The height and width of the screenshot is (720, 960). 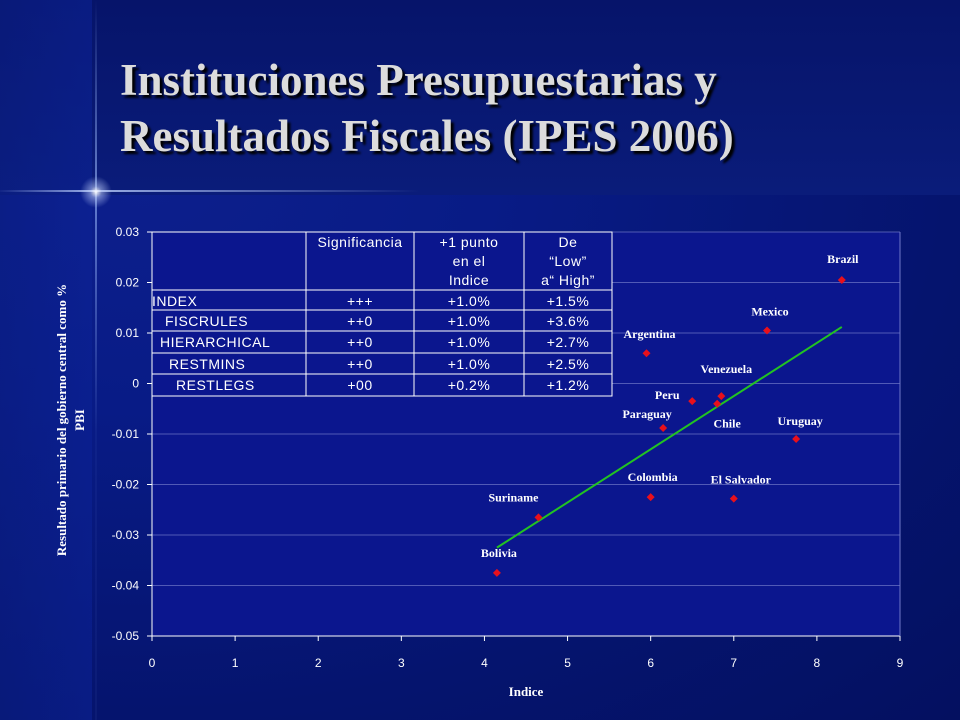 I want to click on table-row-label: INDEX, so click(x=174, y=301).